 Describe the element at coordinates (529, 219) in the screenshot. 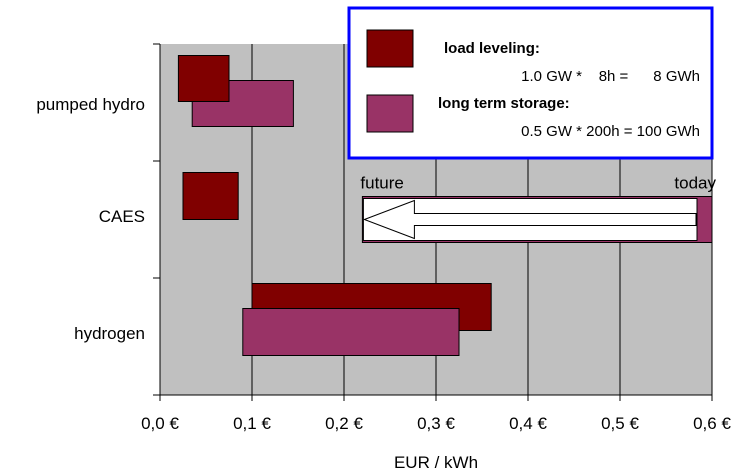

I see `trend-arrow` at that location.